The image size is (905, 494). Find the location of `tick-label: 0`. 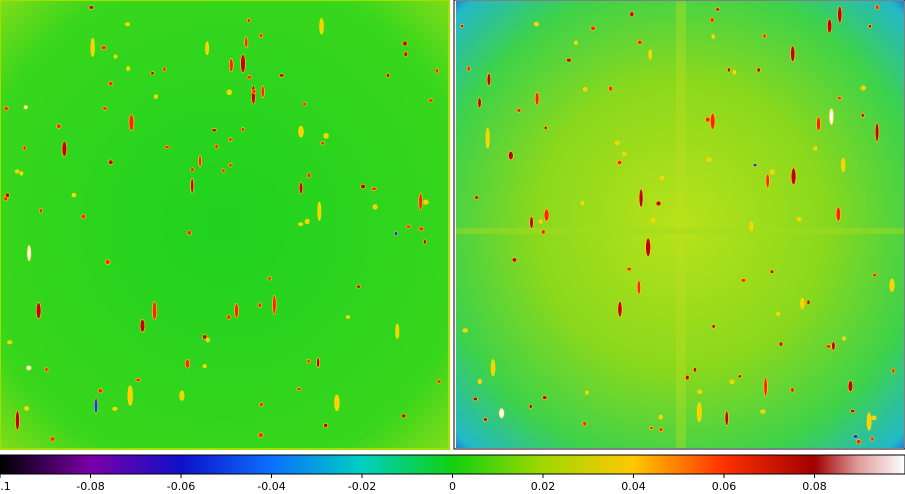

tick-label: 0 is located at coordinates (452, 486).